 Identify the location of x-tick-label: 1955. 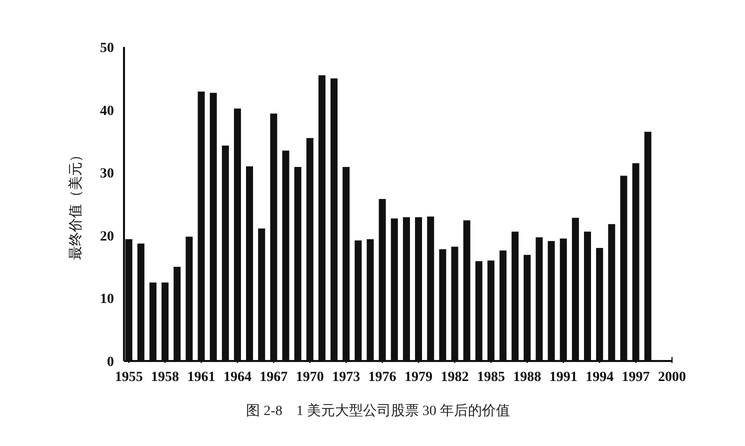
(128, 377).